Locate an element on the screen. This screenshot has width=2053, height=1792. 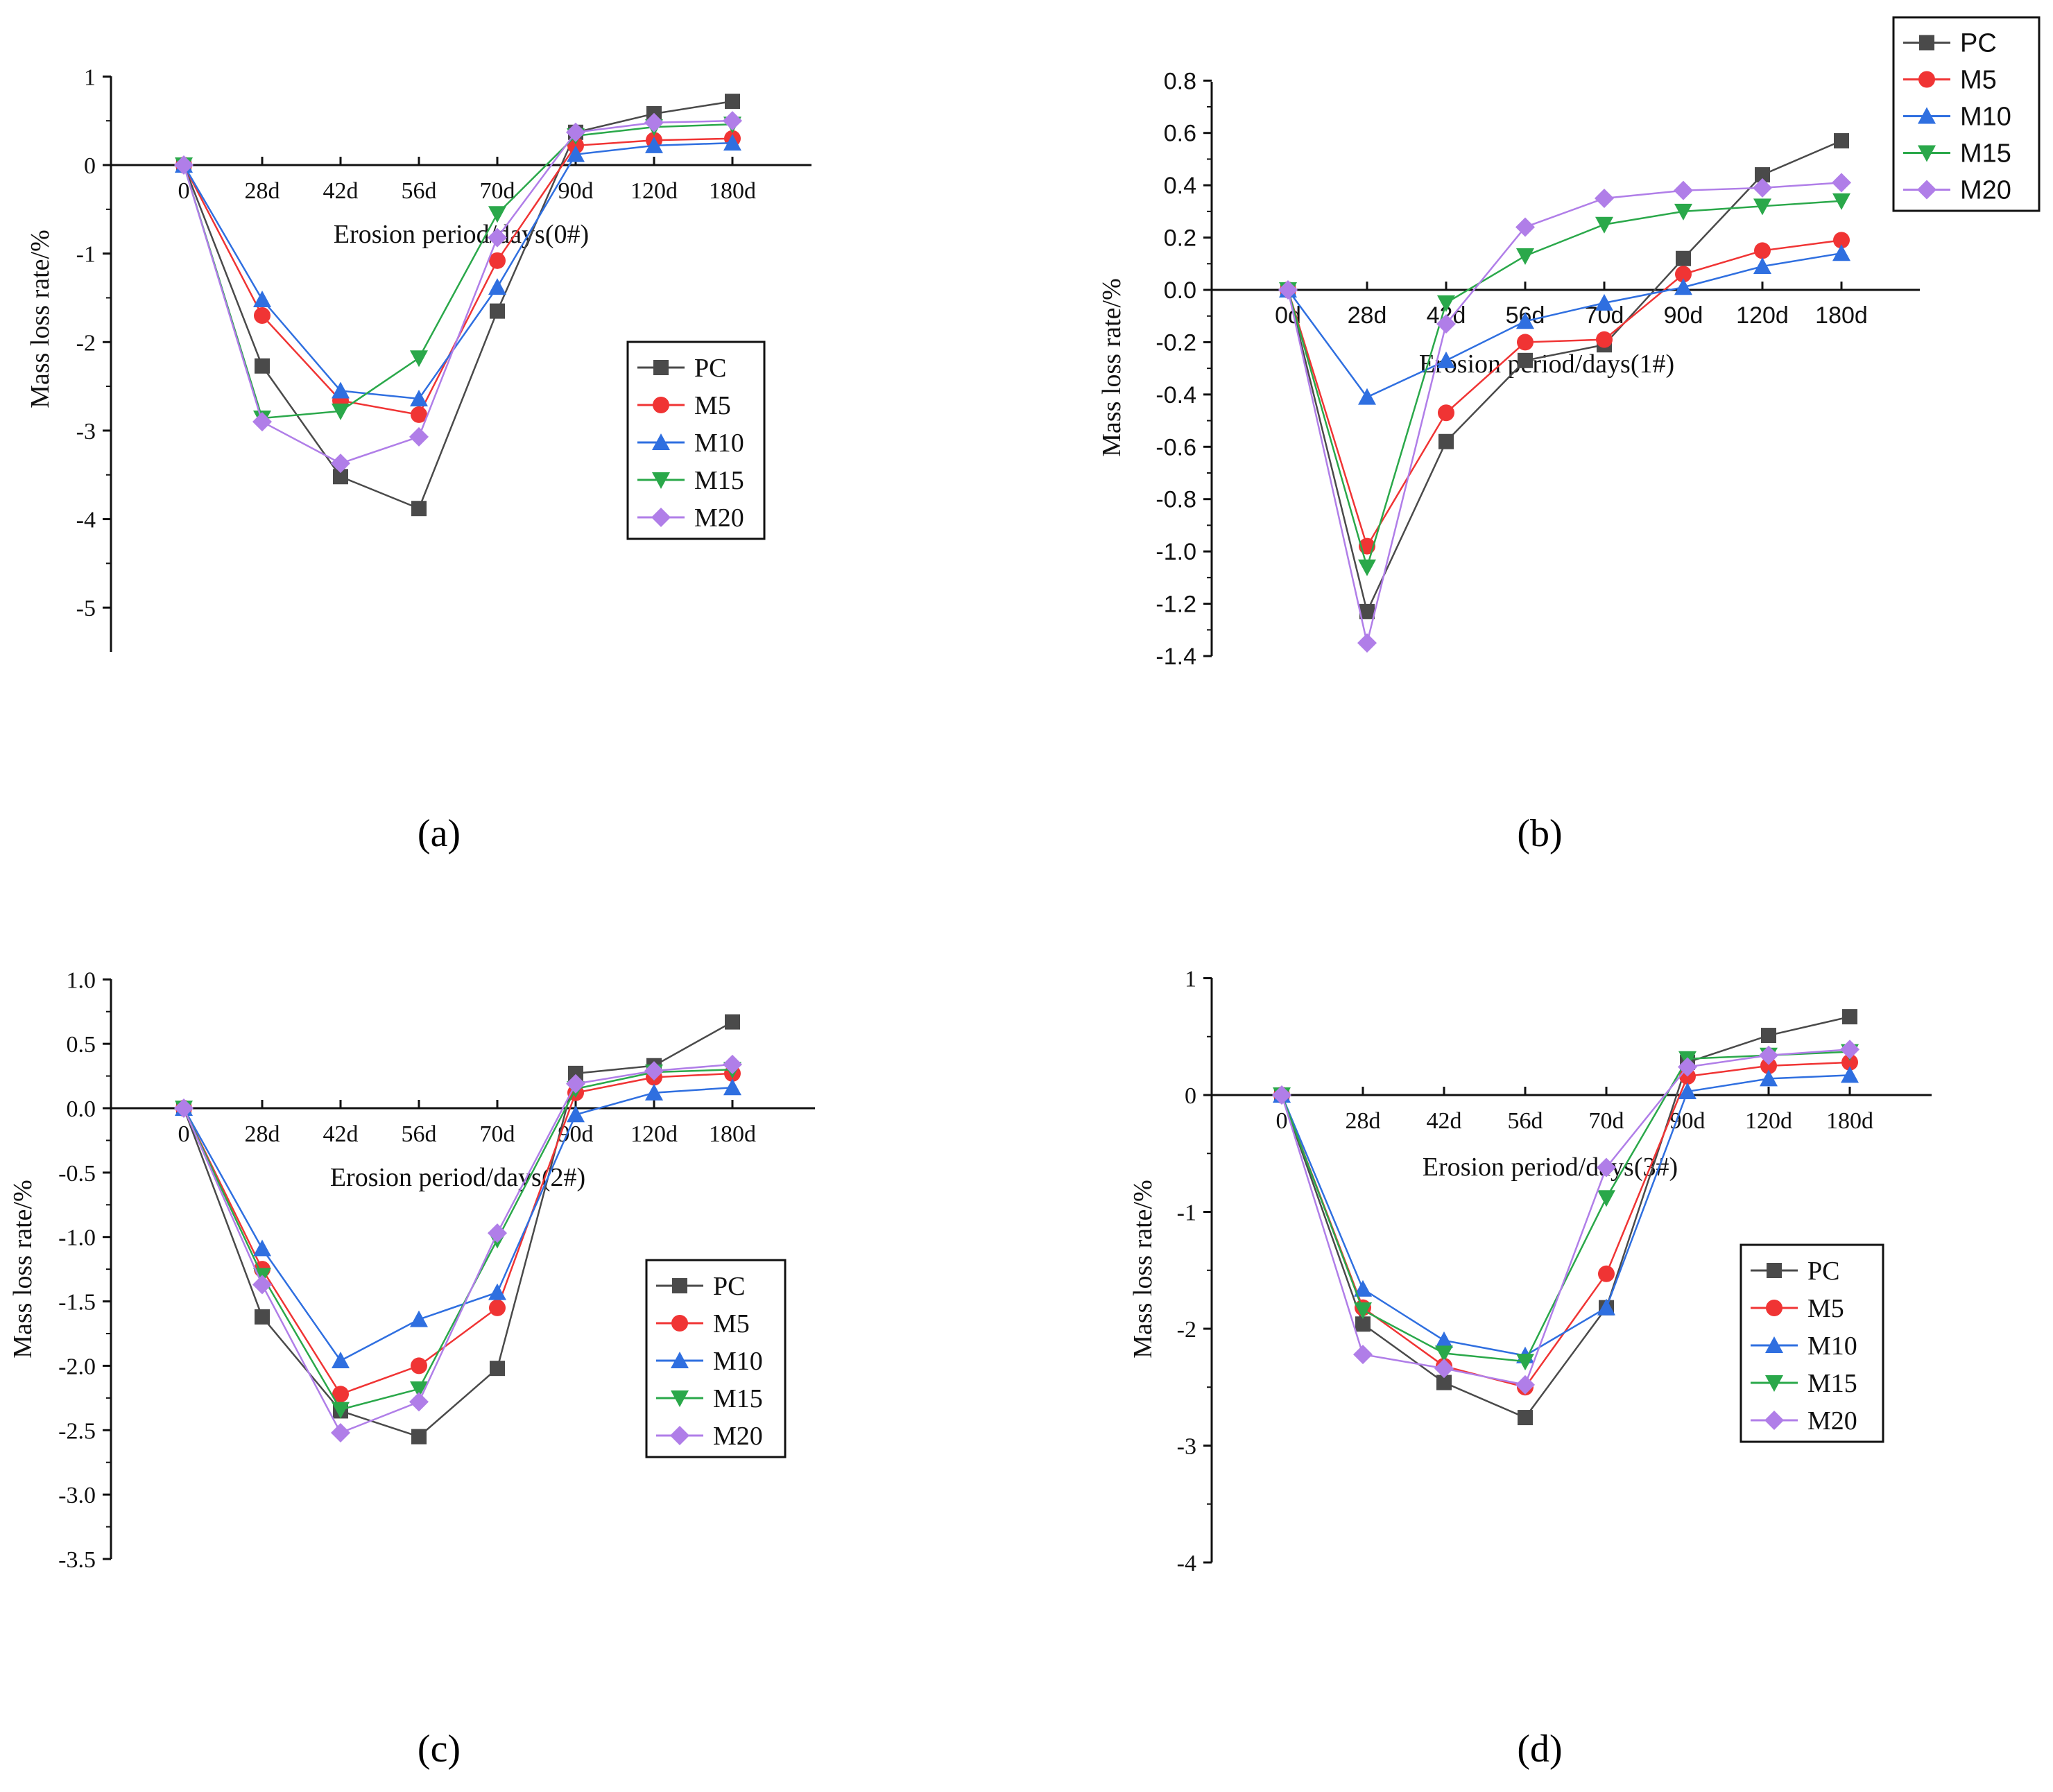
x-tick-label: 28d is located at coordinates (262, 1134).